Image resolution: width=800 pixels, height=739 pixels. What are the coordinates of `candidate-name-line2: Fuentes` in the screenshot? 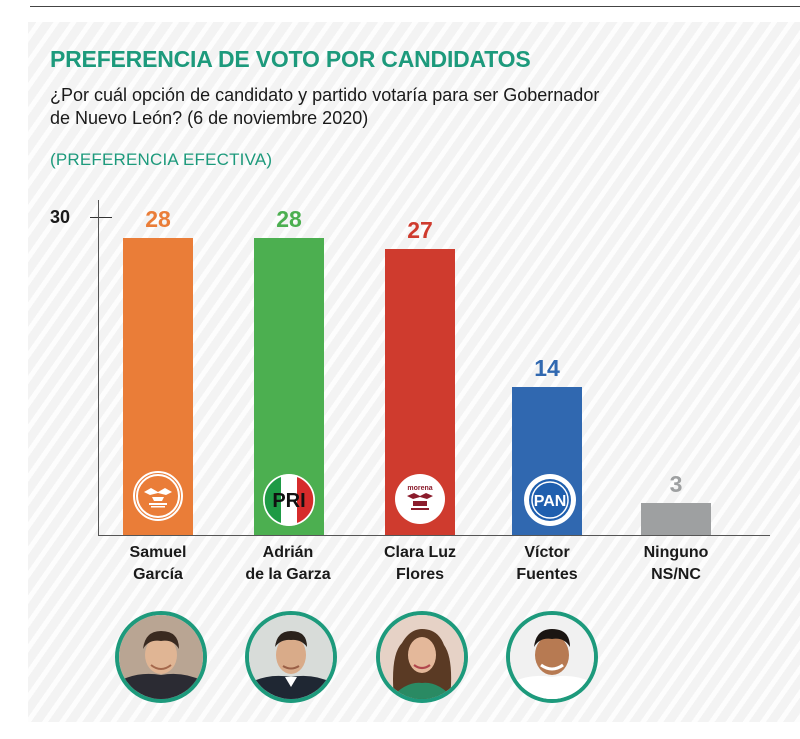 It's located at (547, 574).